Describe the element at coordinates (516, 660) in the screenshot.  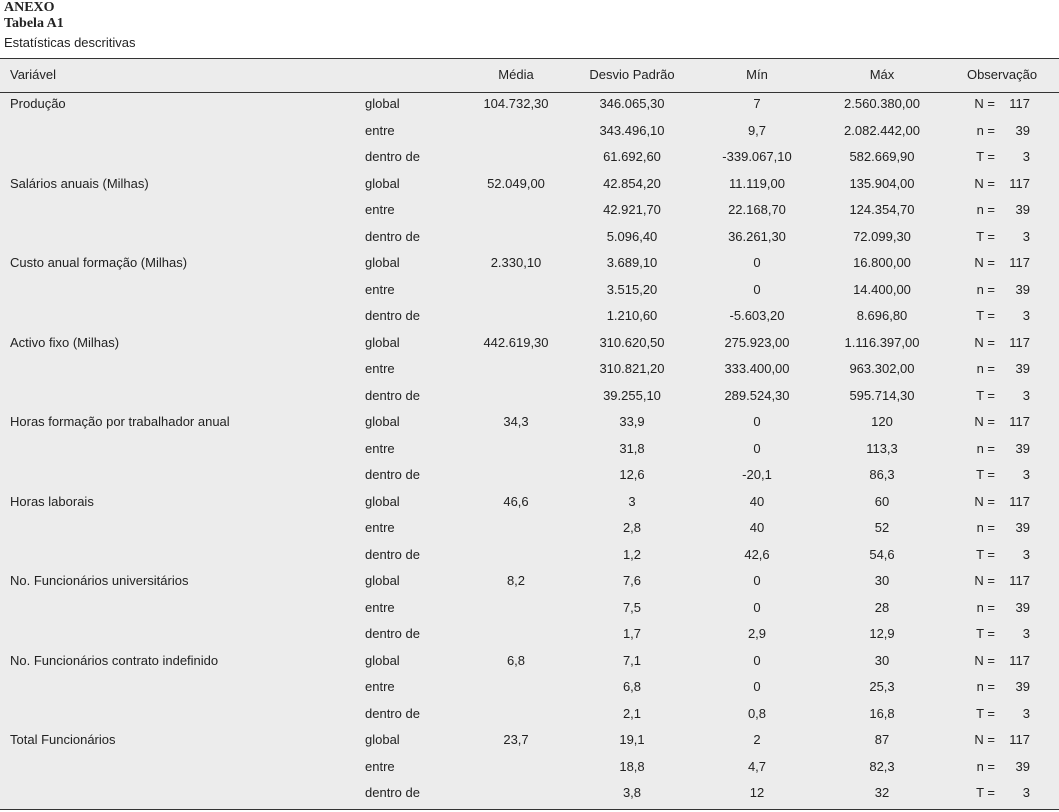
I see `mean: 6,8` at that location.